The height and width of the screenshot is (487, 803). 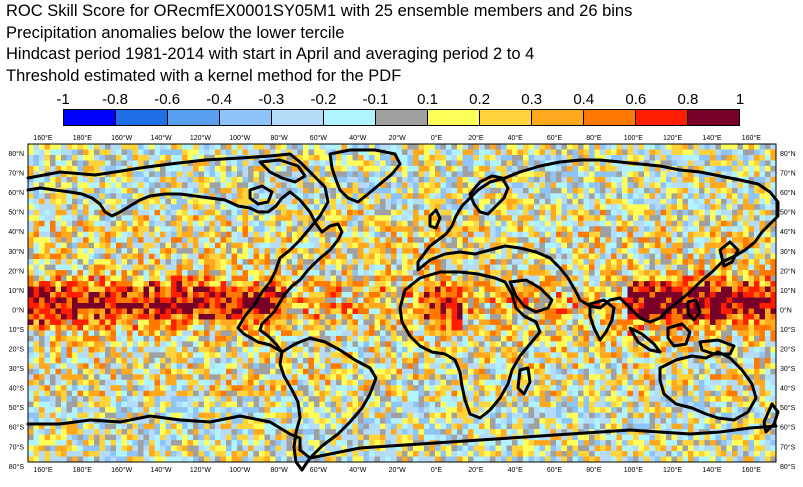 I want to click on lat-label: 30°S, so click(x=788, y=369).